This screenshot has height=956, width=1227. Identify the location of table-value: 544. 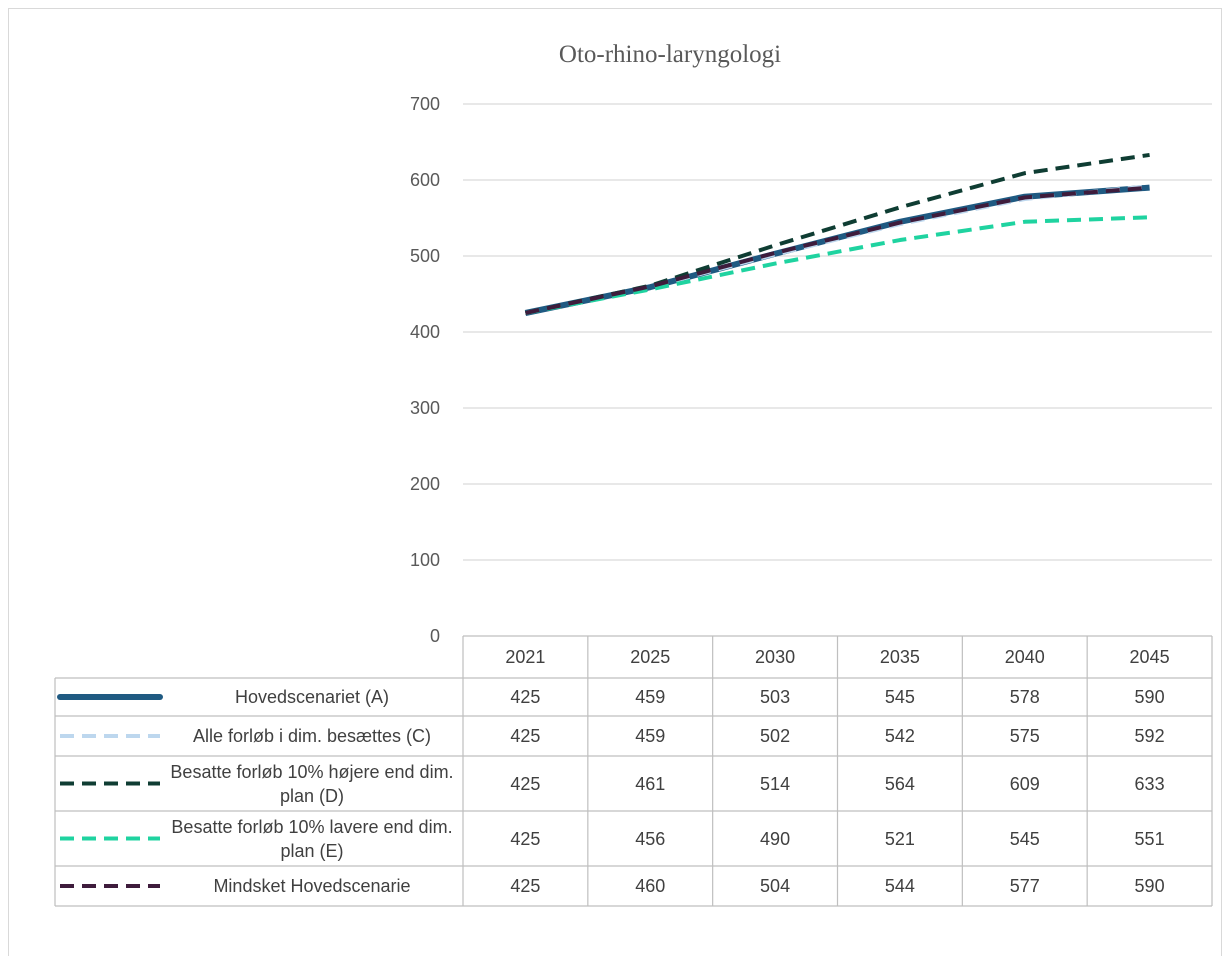
(899, 886).